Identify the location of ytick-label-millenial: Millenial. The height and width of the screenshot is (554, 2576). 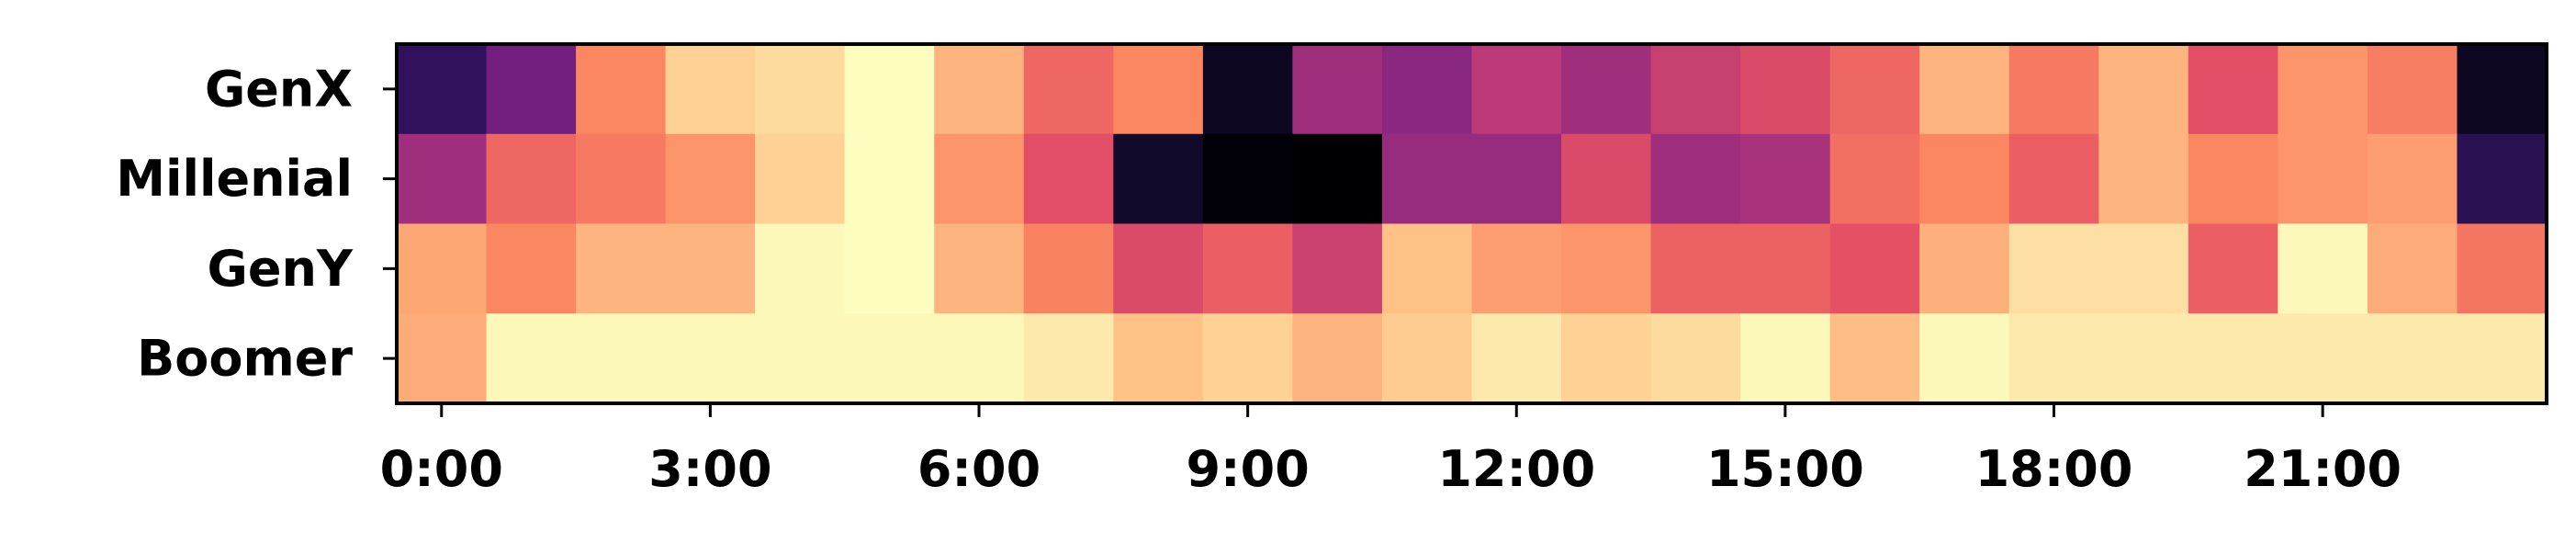
(234, 179).